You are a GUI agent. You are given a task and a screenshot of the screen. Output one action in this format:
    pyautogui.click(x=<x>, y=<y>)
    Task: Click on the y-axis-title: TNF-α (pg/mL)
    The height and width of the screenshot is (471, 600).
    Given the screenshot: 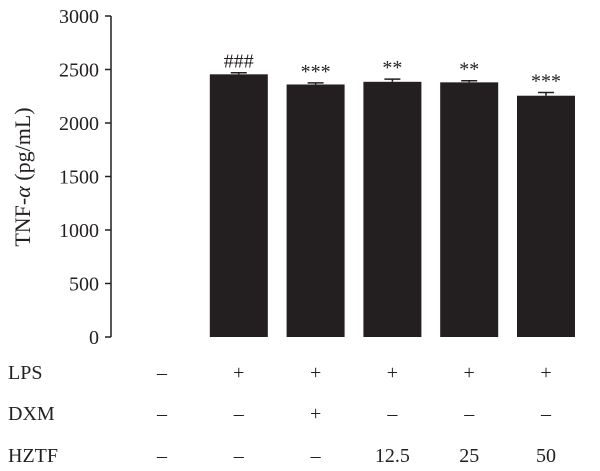 What is the action you would take?
    pyautogui.click(x=22, y=176)
    